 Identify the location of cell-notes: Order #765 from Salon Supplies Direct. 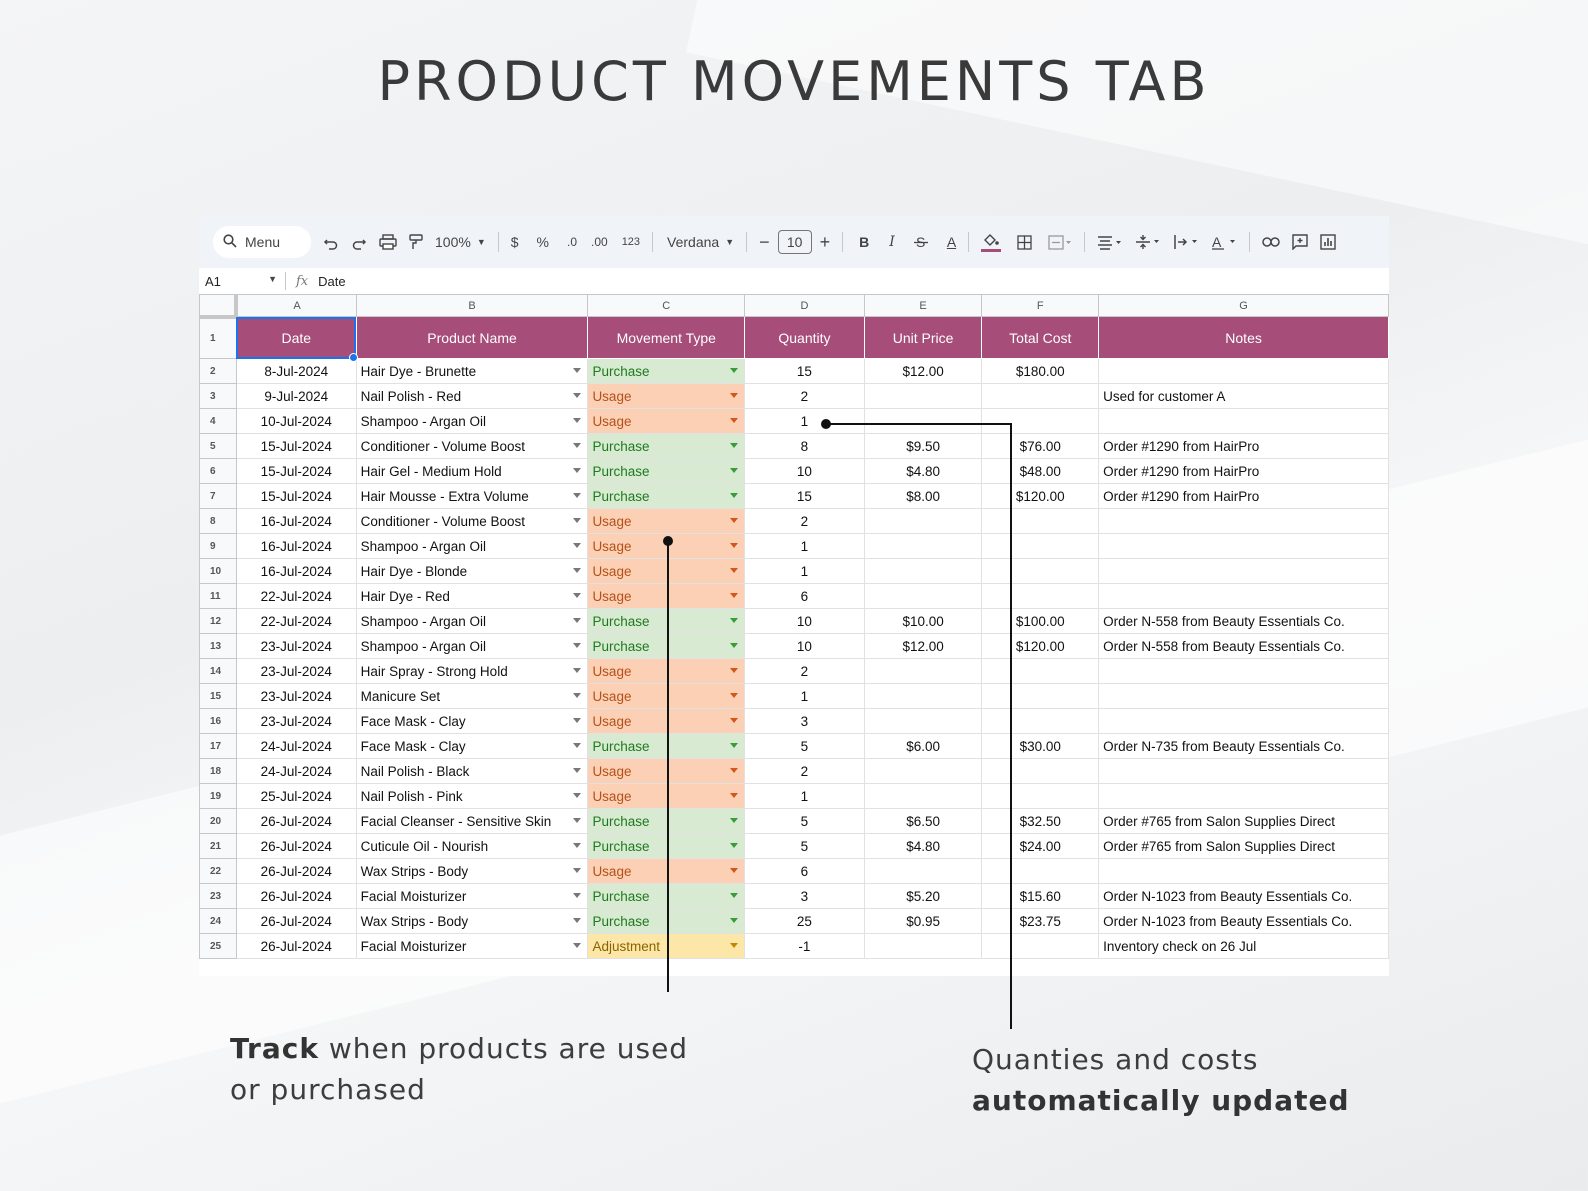
(1243, 821).